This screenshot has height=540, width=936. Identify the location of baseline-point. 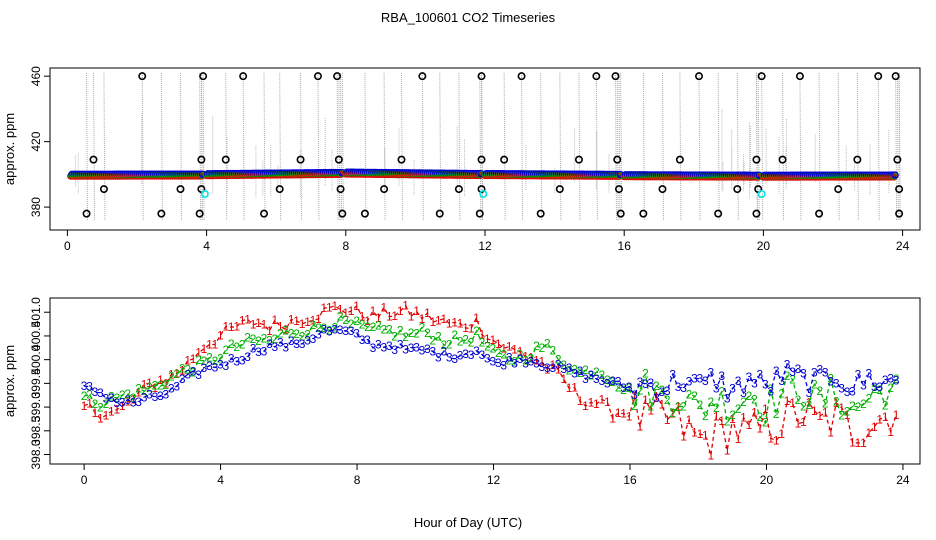
(895, 175).